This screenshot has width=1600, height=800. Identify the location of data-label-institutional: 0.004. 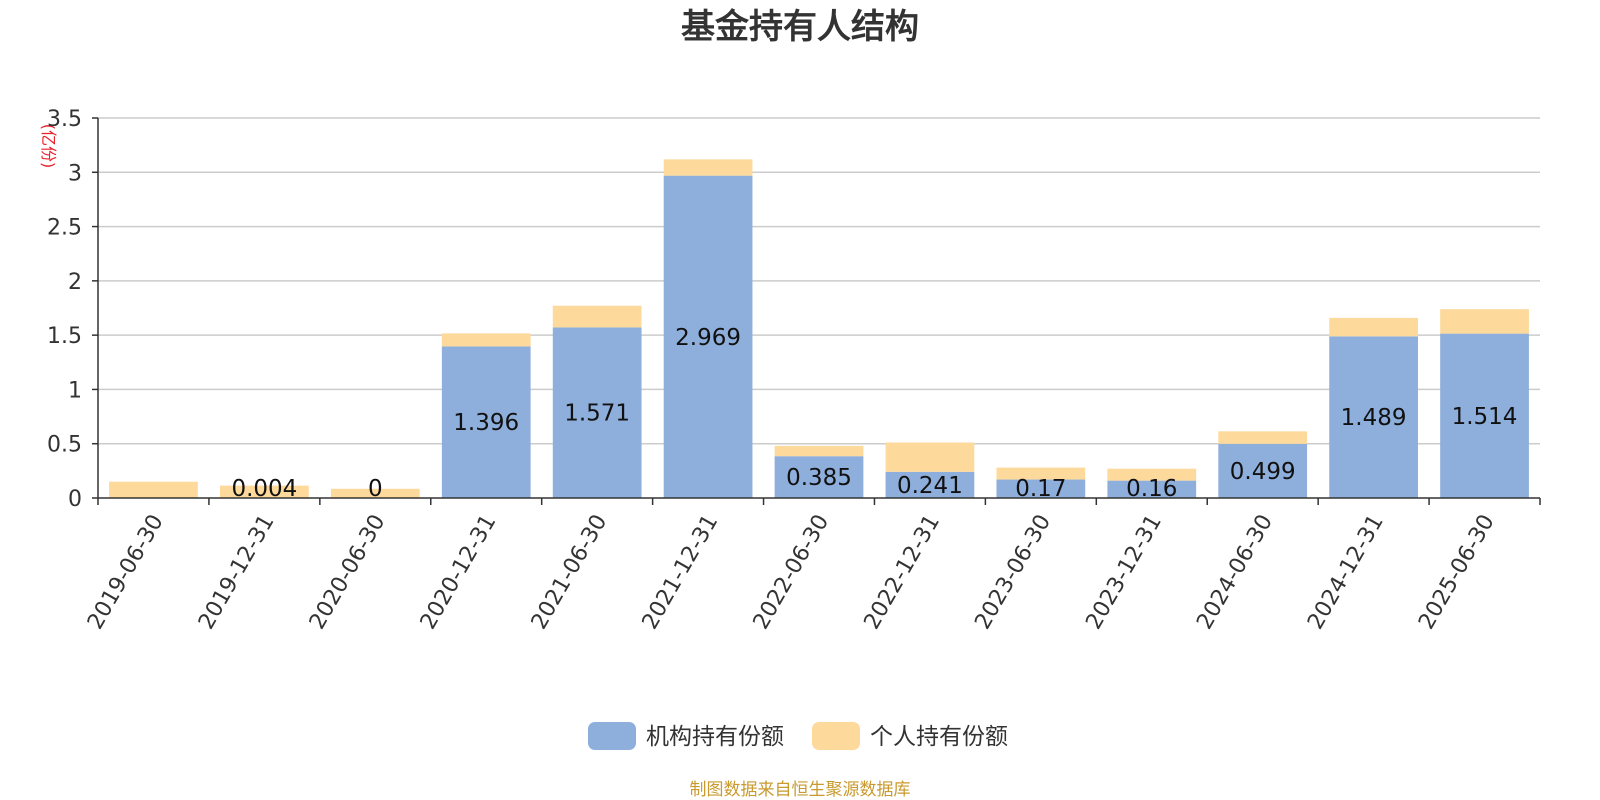
(264, 489).